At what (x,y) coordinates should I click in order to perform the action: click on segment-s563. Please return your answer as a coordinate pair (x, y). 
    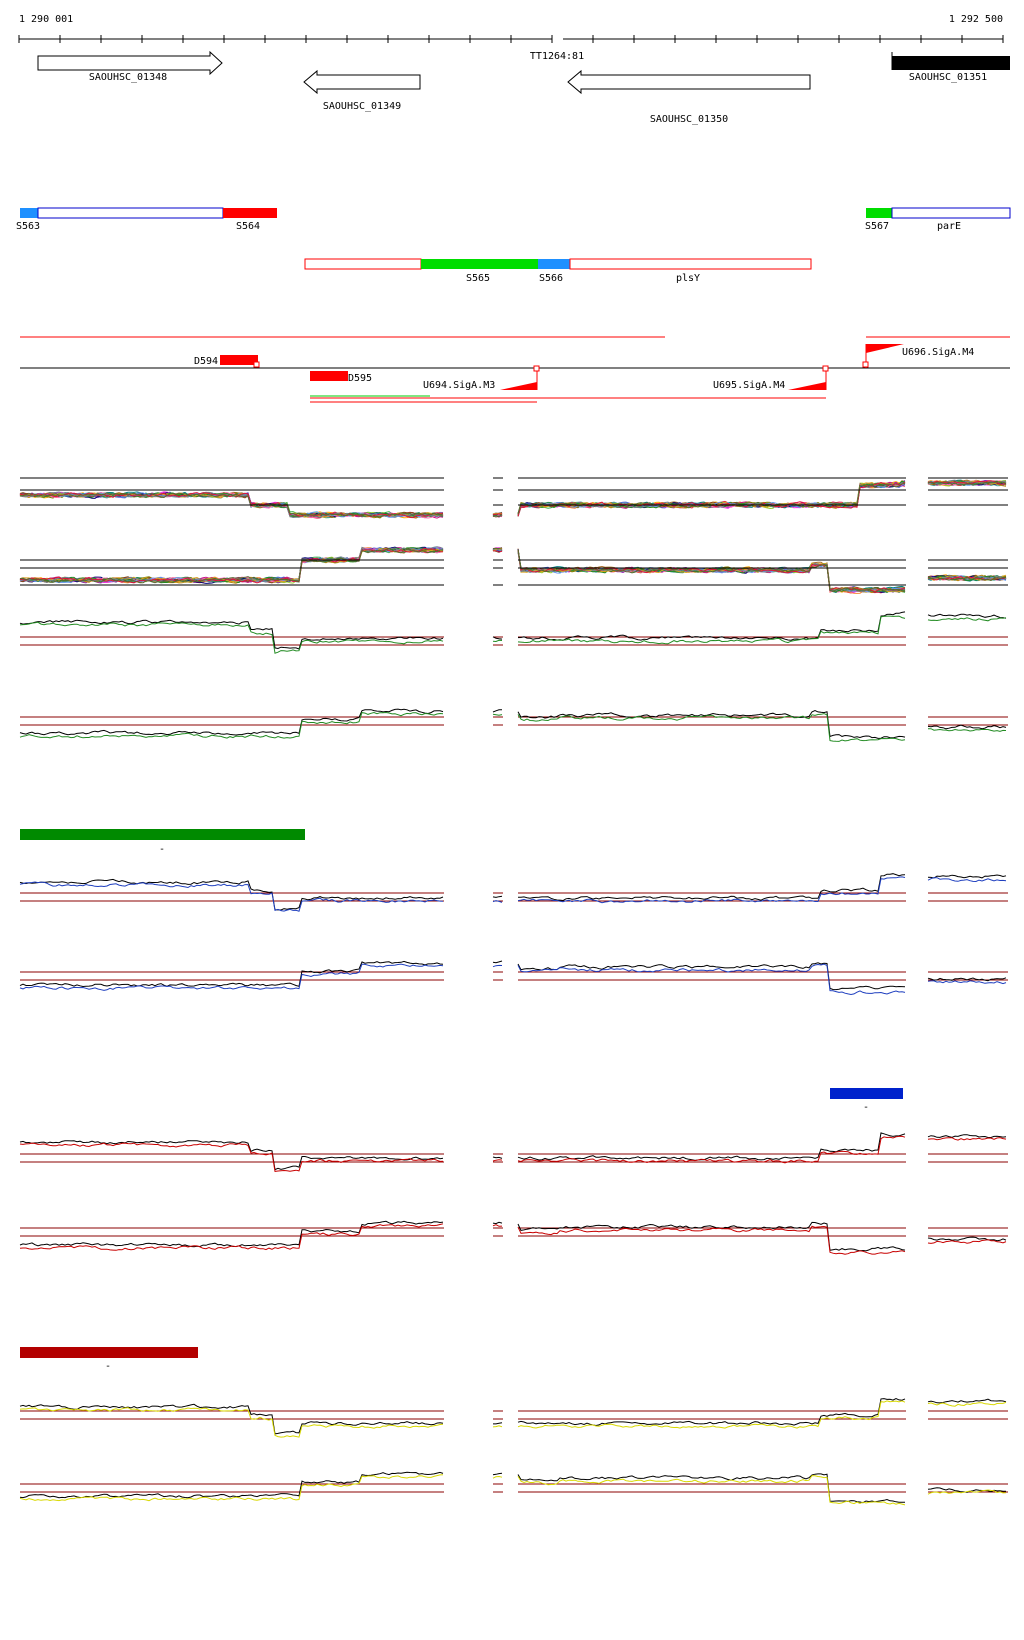
    Looking at the image, I should click on (29, 213).